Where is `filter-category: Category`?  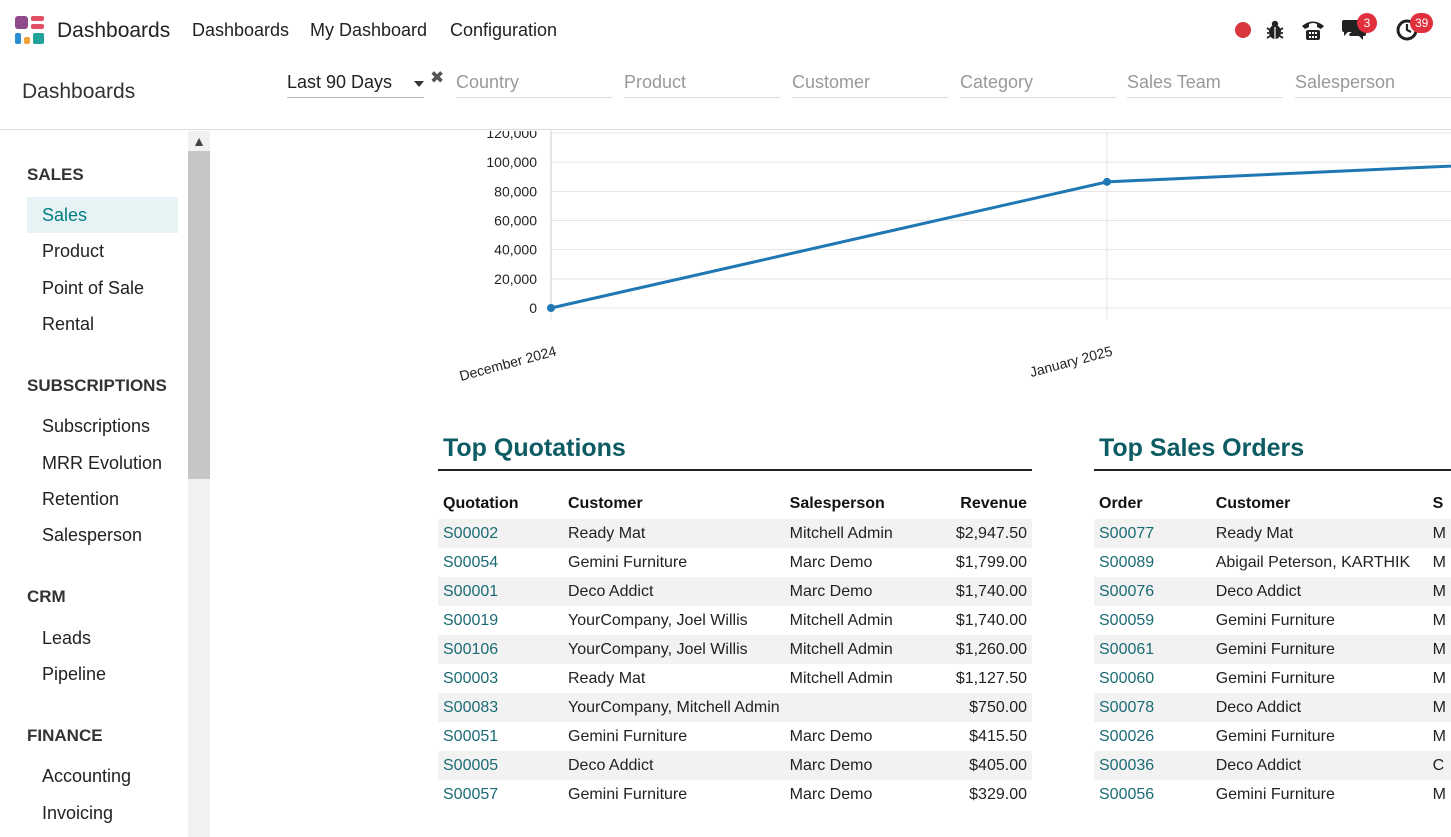 filter-category: Category is located at coordinates (1038, 85).